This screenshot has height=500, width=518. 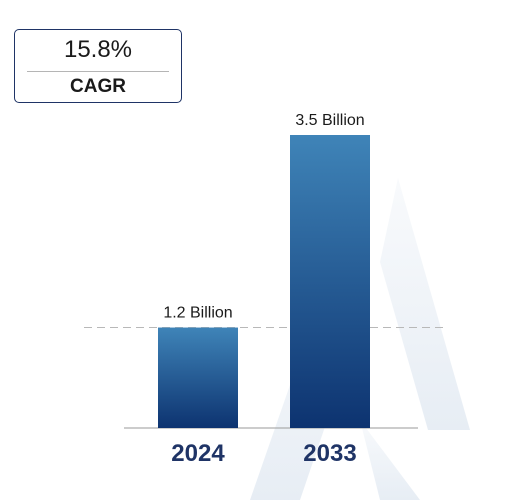 What do you see at coordinates (330, 281) in the screenshot?
I see `bar-2033` at bounding box center [330, 281].